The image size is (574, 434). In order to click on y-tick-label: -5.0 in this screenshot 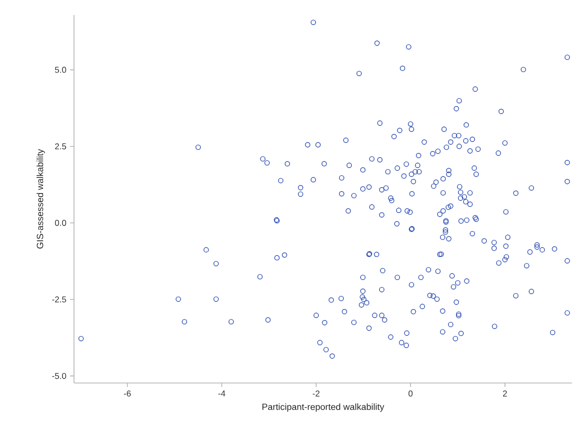, I will do `click(59, 375)`.